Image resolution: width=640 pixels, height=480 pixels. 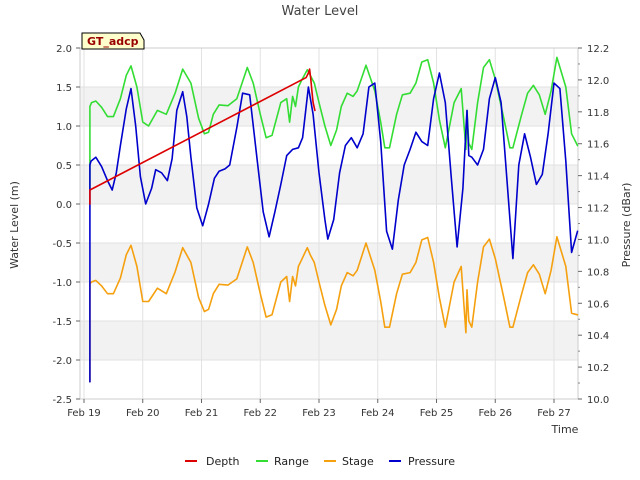 What do you see at coordinates (62, 400) in the screenshot?
I see `y-tick-label: -2.5` at bounding box center [62, 400].